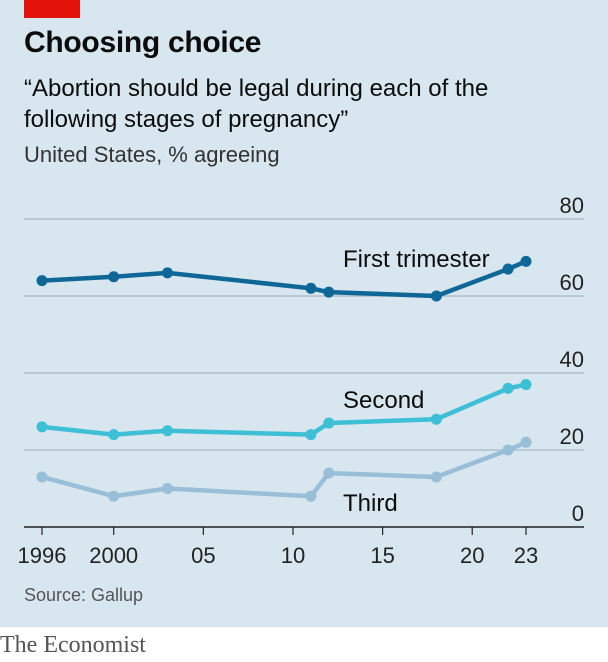  I want to click on economist-logo: The Economist, so click(73, 645).